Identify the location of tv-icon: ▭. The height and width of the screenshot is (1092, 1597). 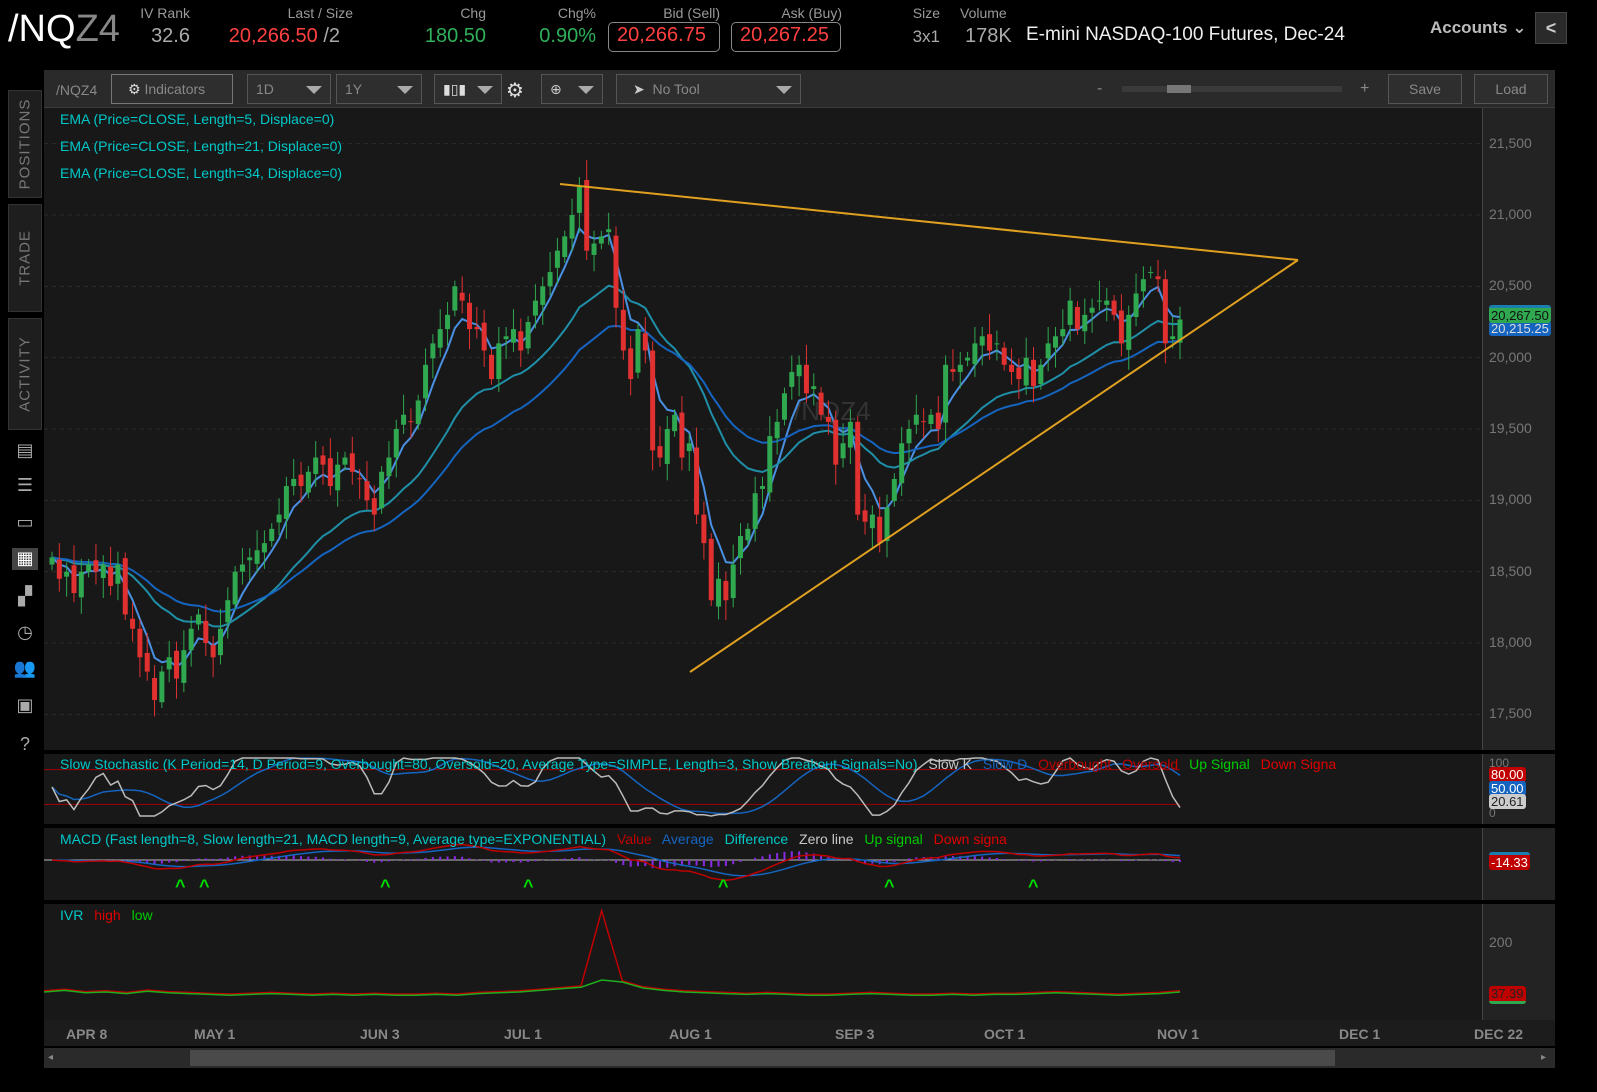
(25, 522).